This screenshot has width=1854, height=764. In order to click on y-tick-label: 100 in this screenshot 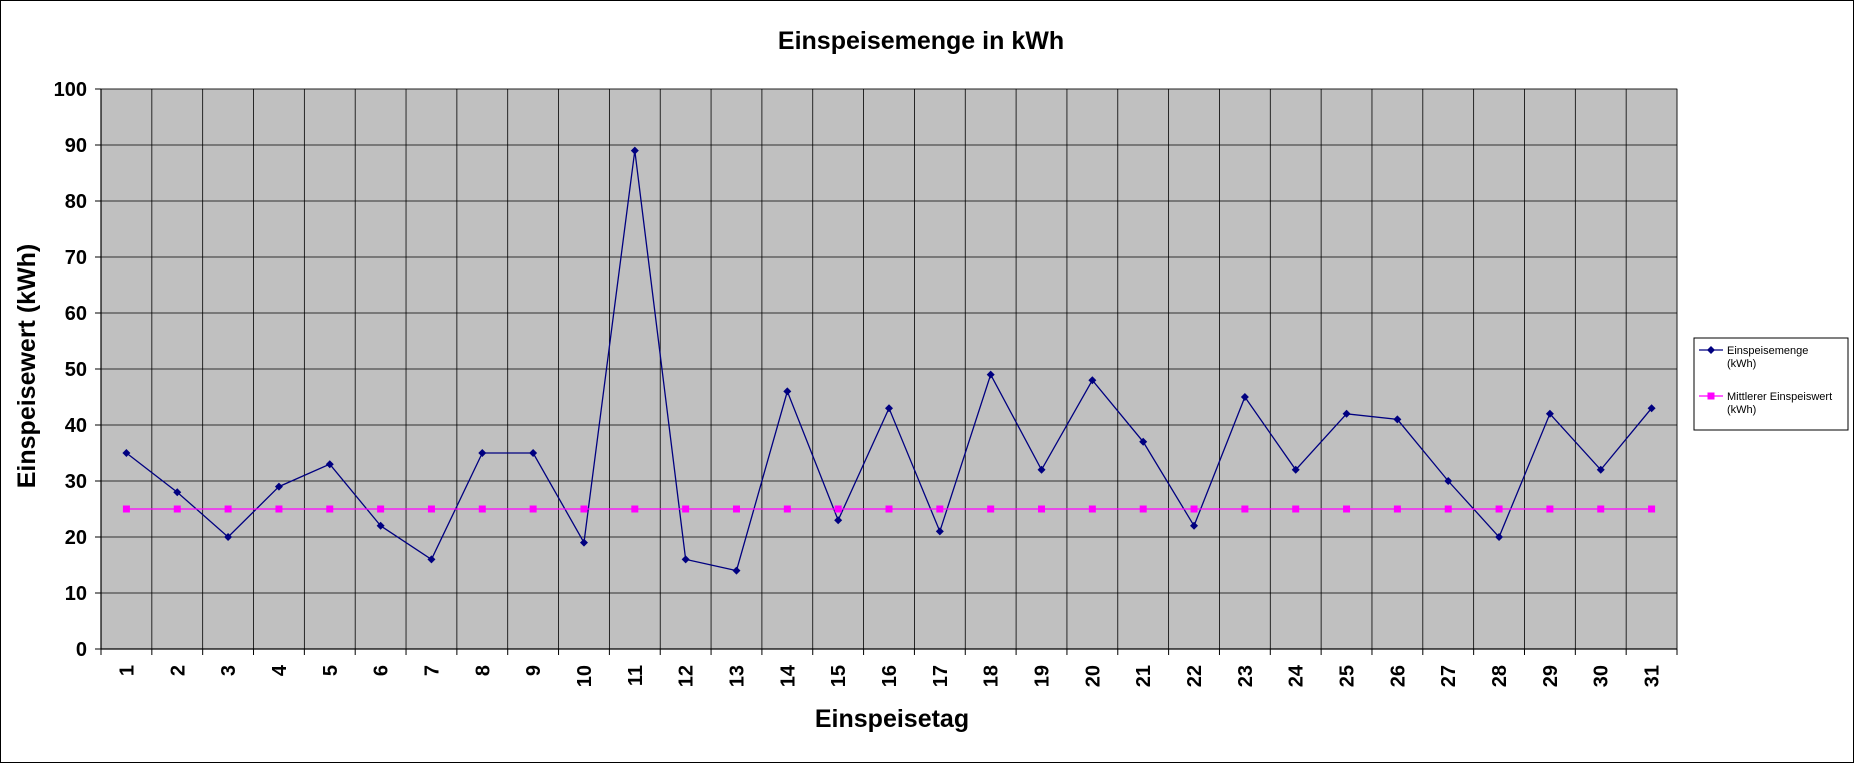, I will do `click(70, 90)`.